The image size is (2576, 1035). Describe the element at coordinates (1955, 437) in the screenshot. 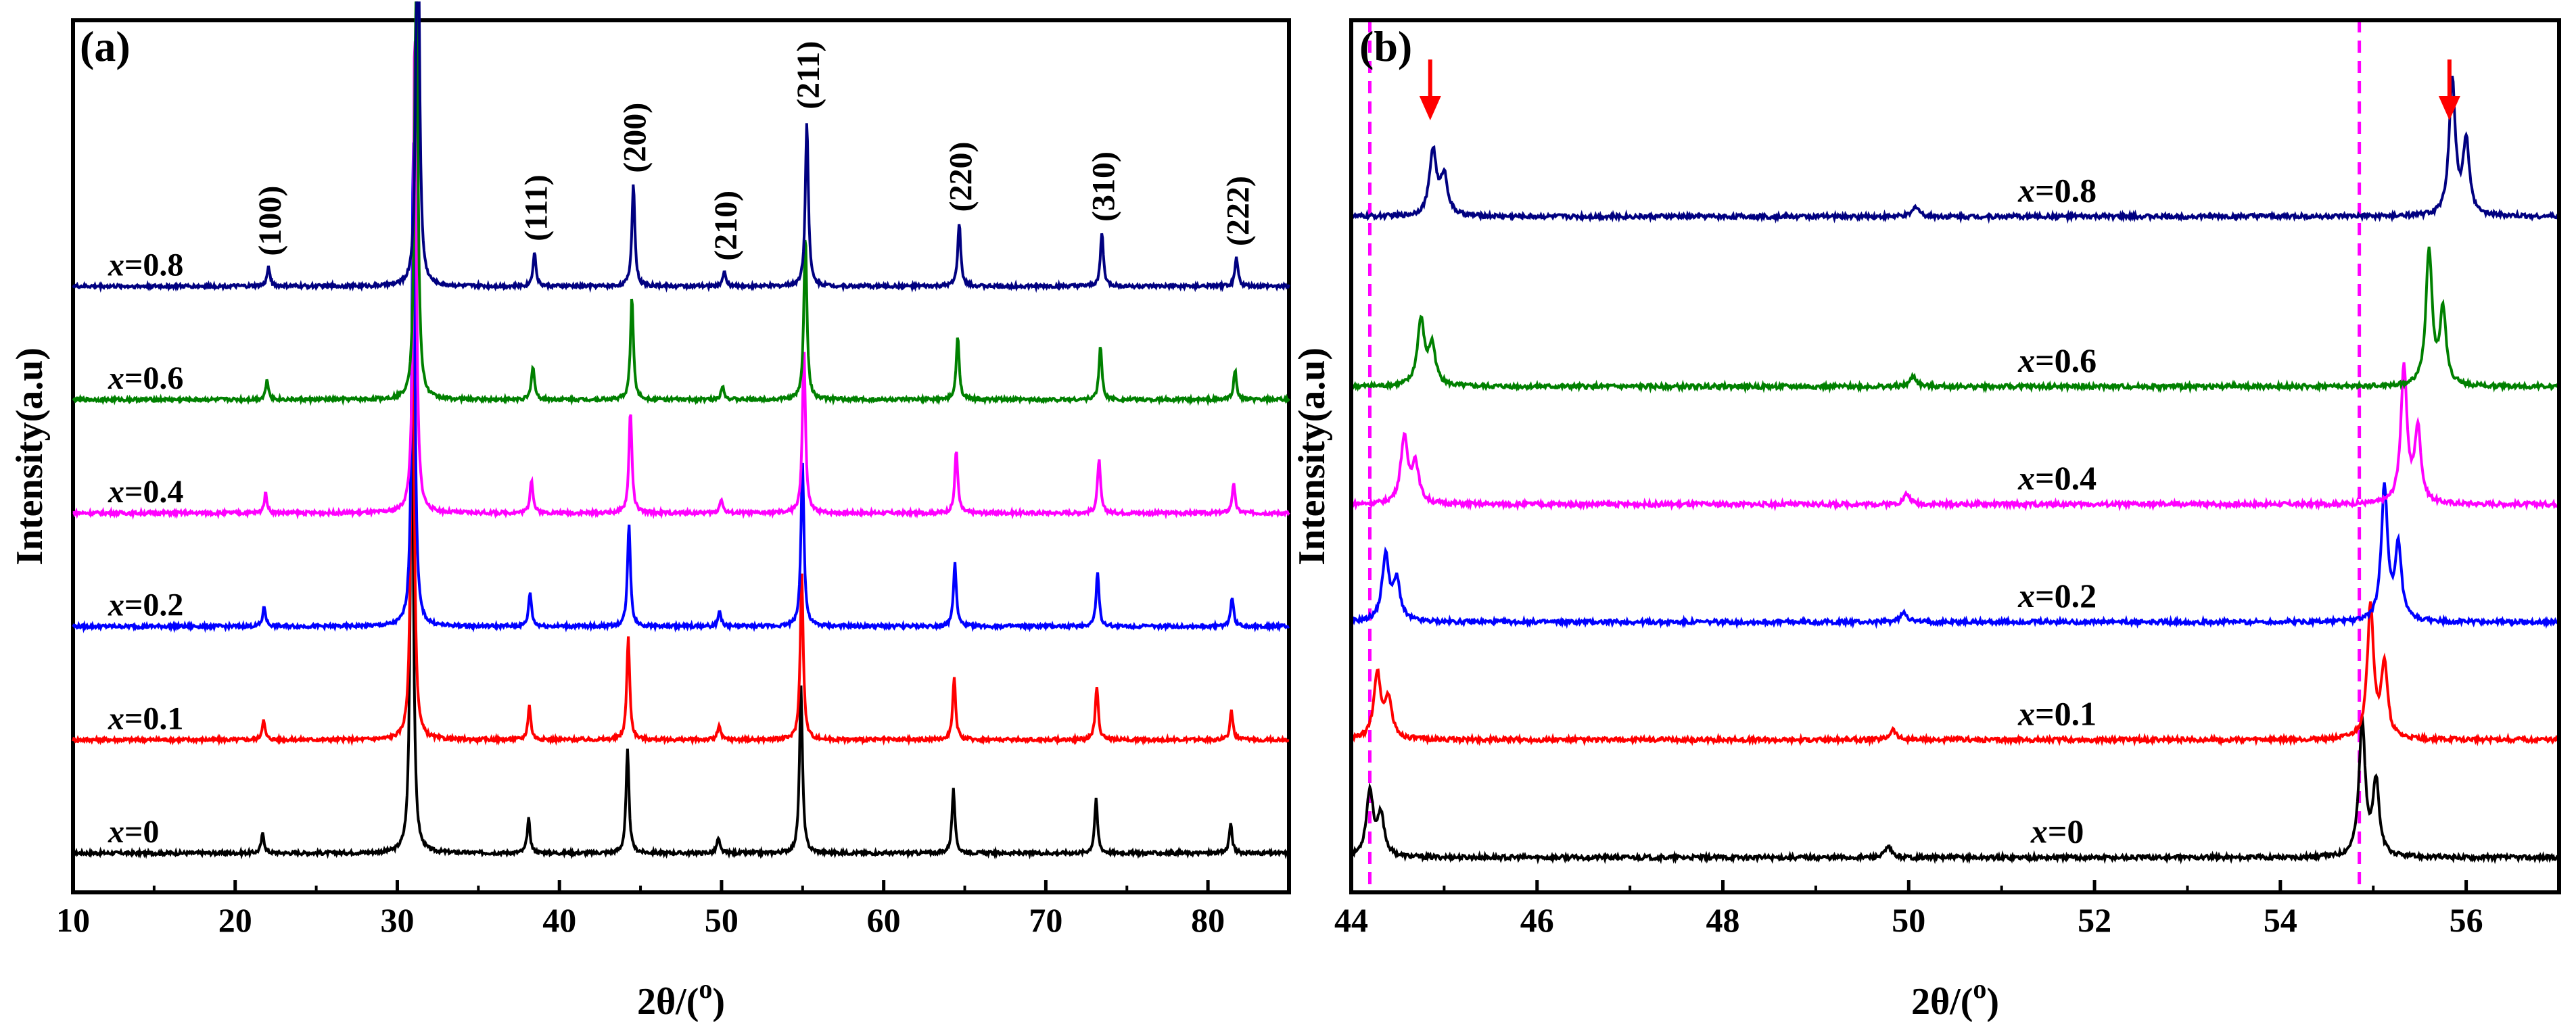

I see `panel-b-trace-x=0.4` at that location.